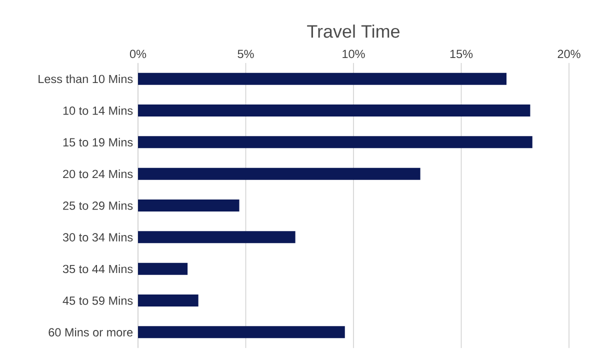 The image size is (600, 360). Describe the element at coordinates (461, 54) in the screenshot. I see `x-tick-label: 15%` at that location.